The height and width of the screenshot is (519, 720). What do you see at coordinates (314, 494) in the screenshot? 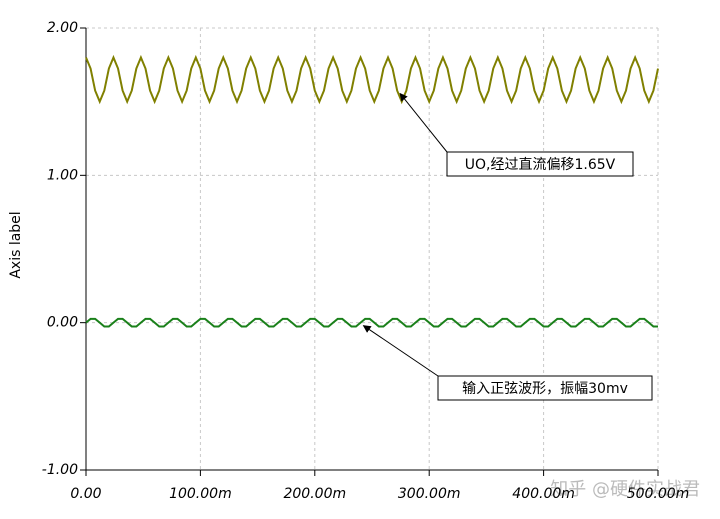
I see `x-tick-label: 200.00m` at bounding box center [314, 494].